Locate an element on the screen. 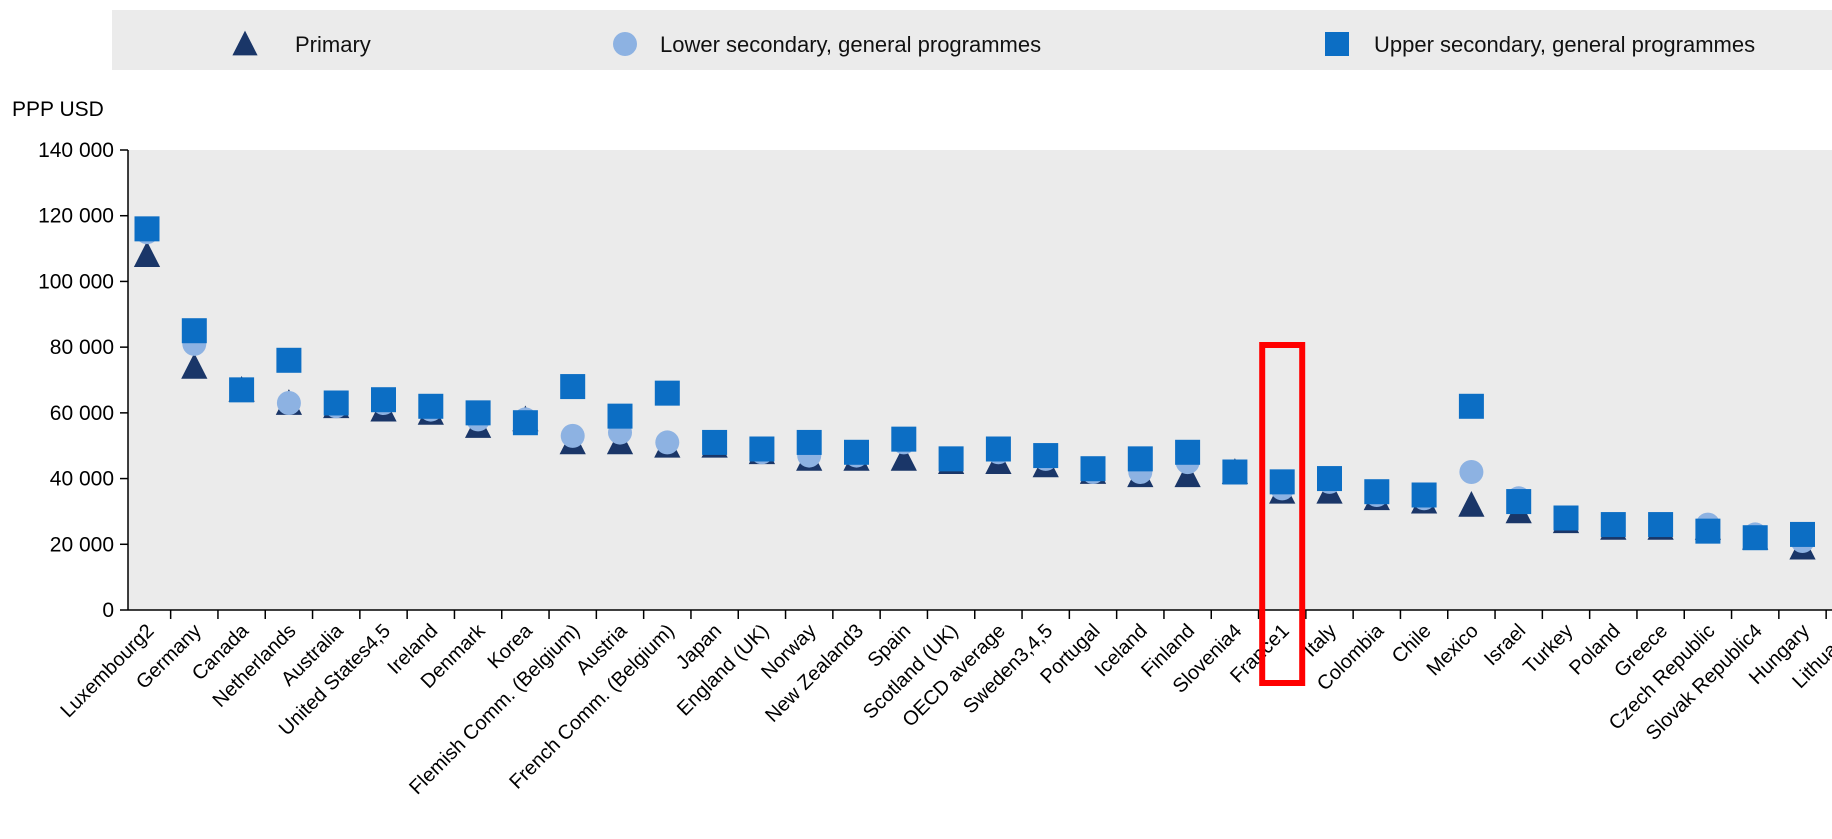 This screenshot has width=1832, height=839. y-tick-label: 40 000 is located at coordinates (82, 479).